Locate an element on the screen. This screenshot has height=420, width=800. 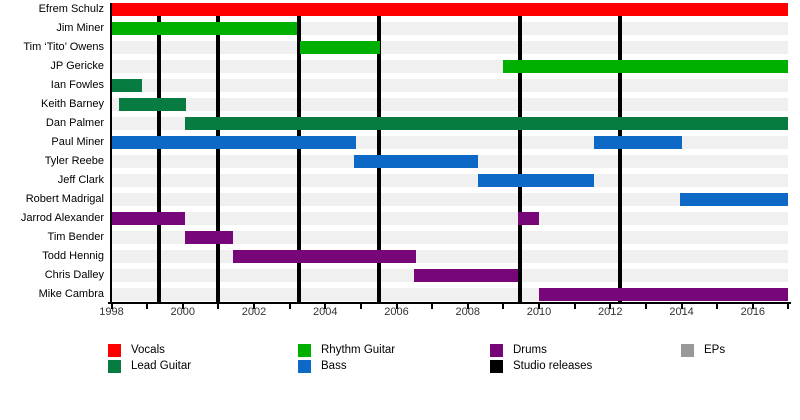
legend-label-studio: Studio releases is located at coordinates (553, 365).